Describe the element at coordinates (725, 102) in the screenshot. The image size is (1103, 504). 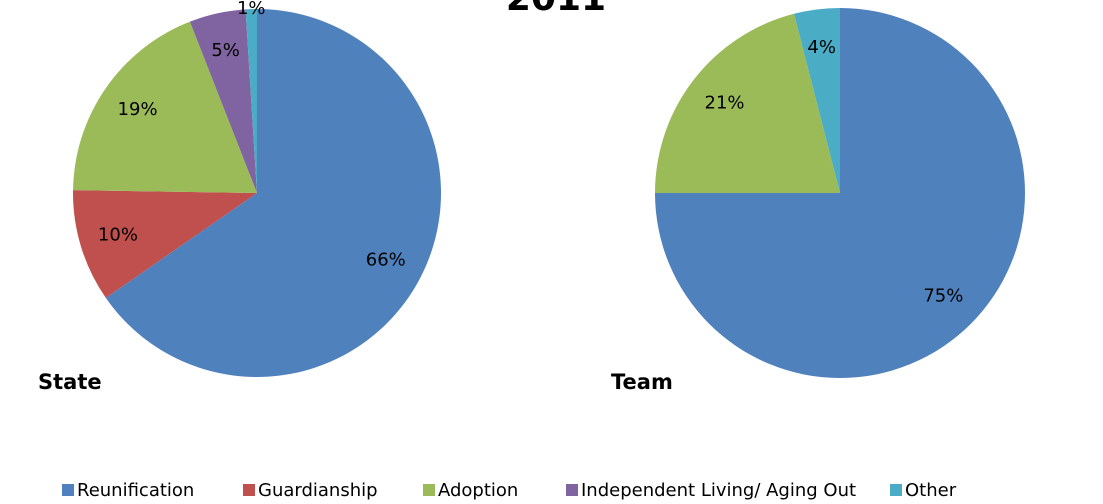
I see `data-label: 21%` at that location.